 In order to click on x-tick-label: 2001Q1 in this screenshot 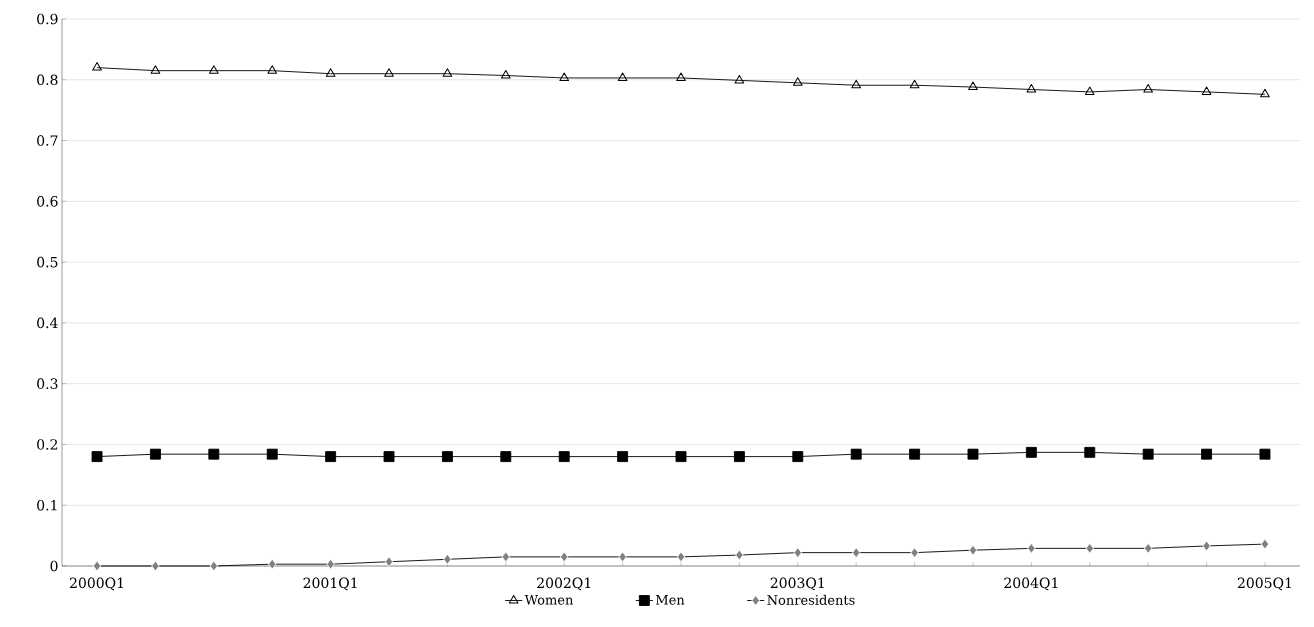, I will do `click(330, 584)`.